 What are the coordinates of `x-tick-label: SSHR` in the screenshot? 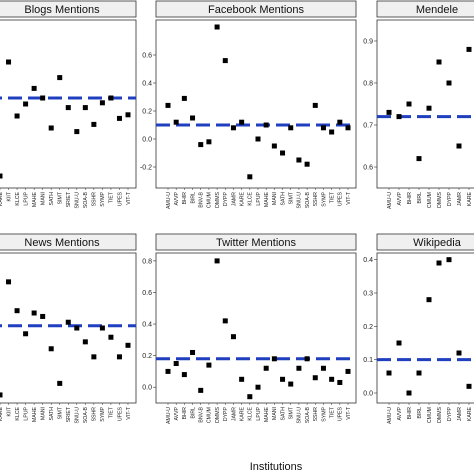 It's located at (316, 414).